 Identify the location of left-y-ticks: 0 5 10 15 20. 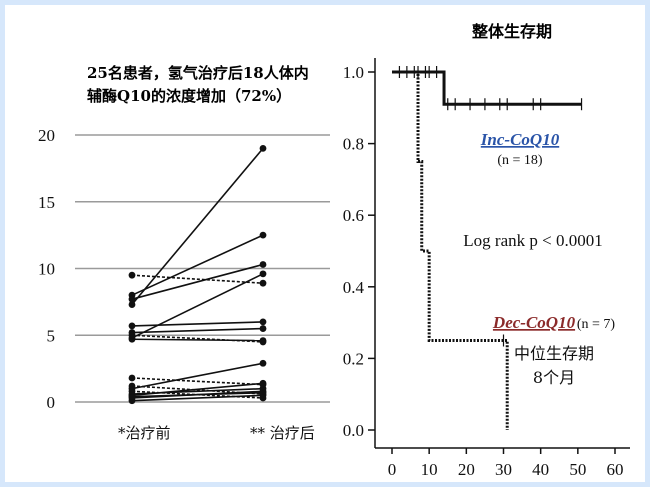
(46, 269).